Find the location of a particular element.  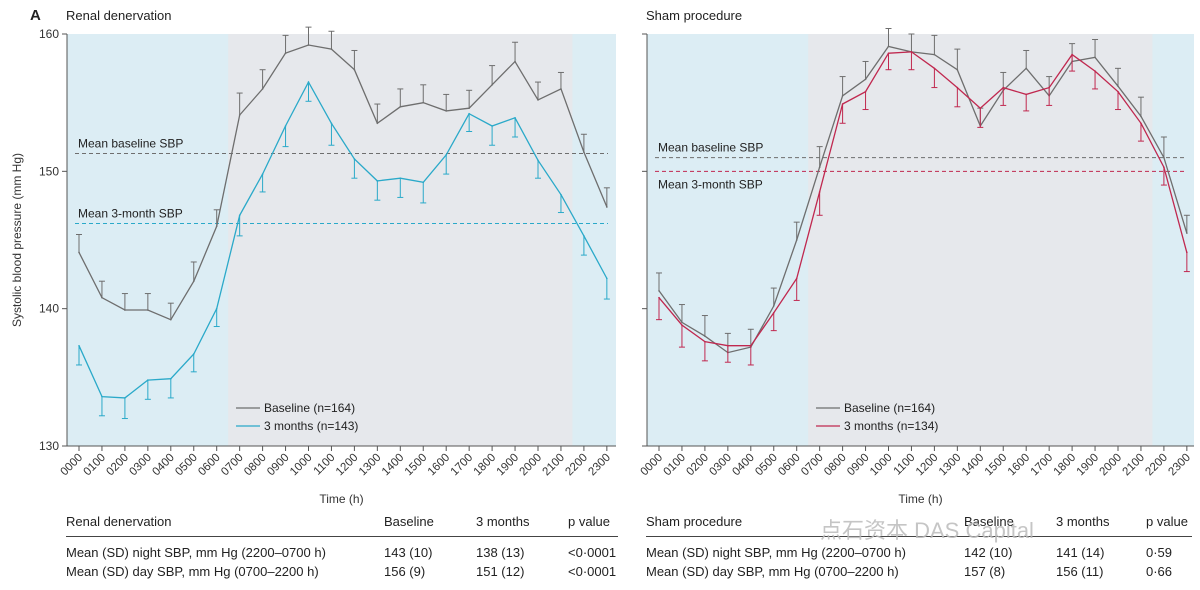

table-title: Sham procedure is located at coordinates (694, 521).